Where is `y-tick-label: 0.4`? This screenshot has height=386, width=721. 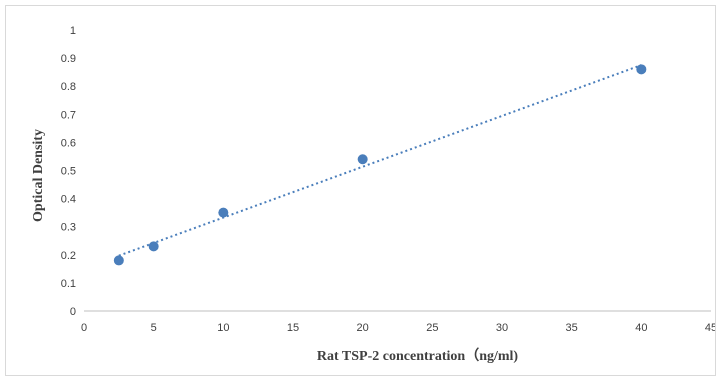
y-tick-label: 0.4 is located at coordinates (68, 200).